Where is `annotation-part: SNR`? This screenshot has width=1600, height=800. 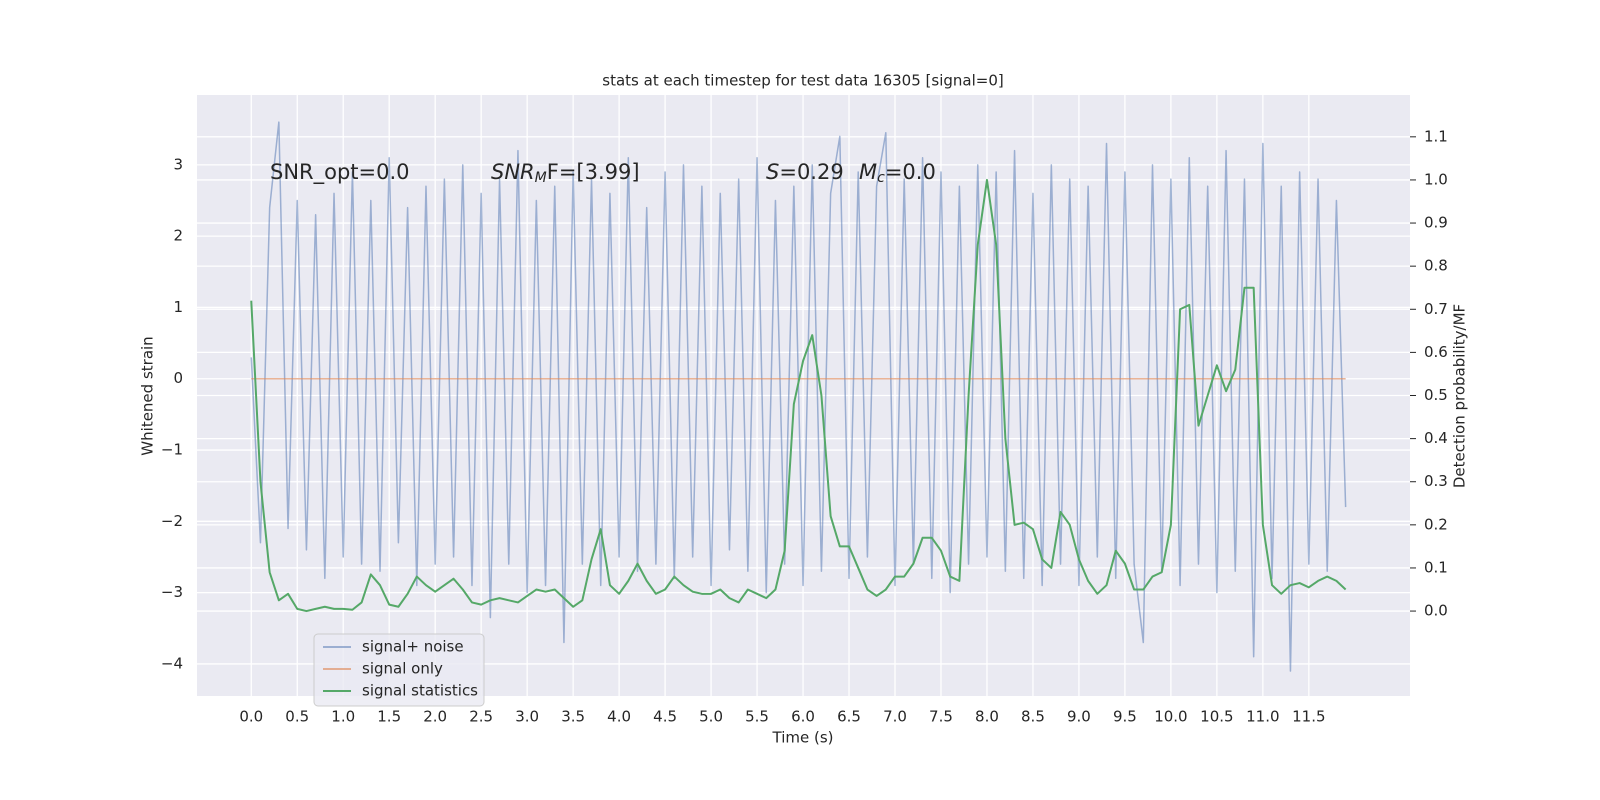
annotation-part: SNR is located at coordinates (513, 172).